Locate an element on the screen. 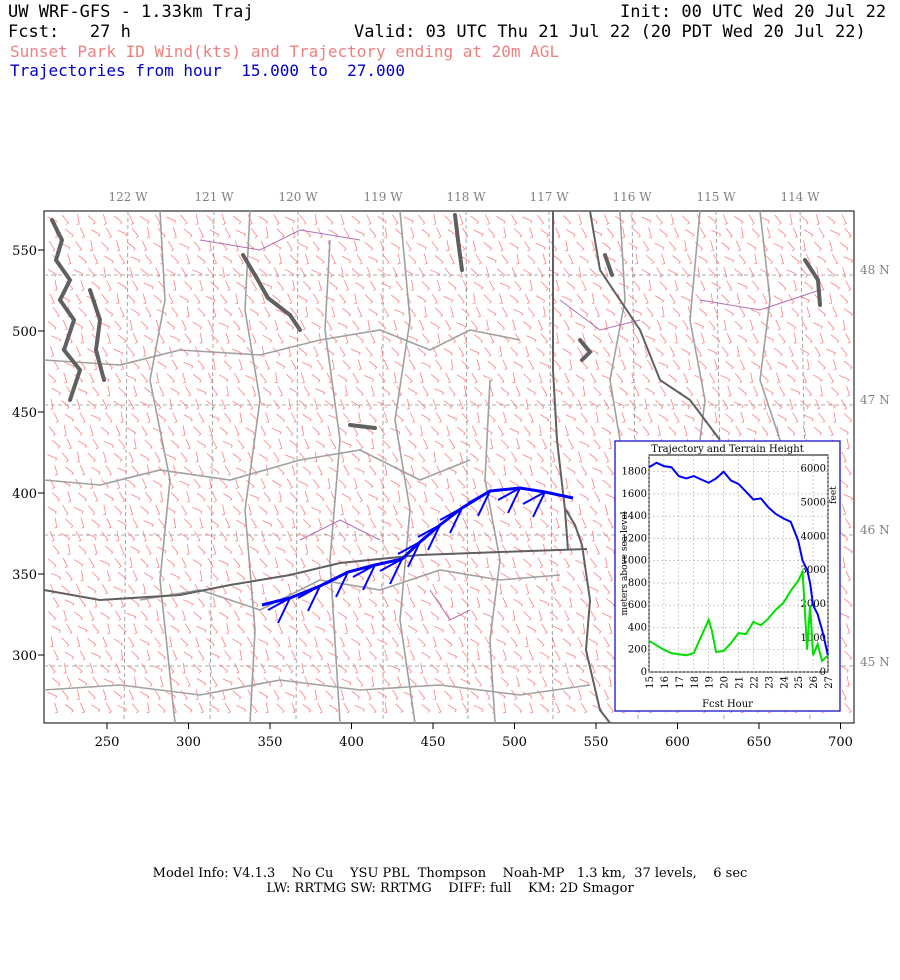 This screenshot has width=900, height=980. x-tick-label: 550 is located at coordinates (596, 742).